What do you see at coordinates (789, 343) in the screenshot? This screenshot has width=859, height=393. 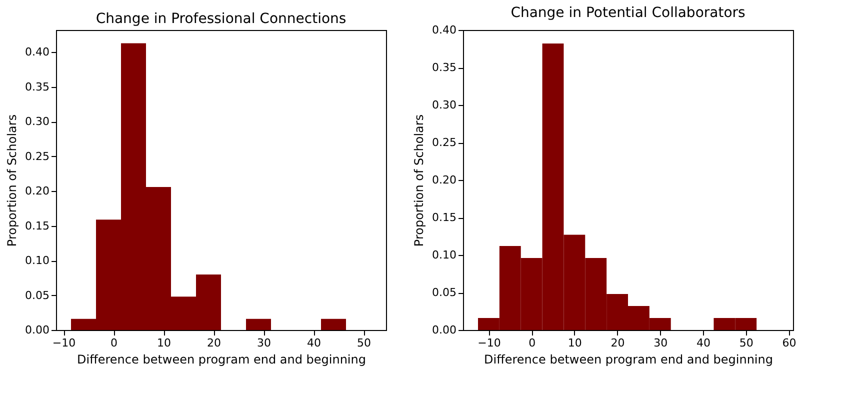 I see `x-tick-label: 60` at bounding box center [789, 343].